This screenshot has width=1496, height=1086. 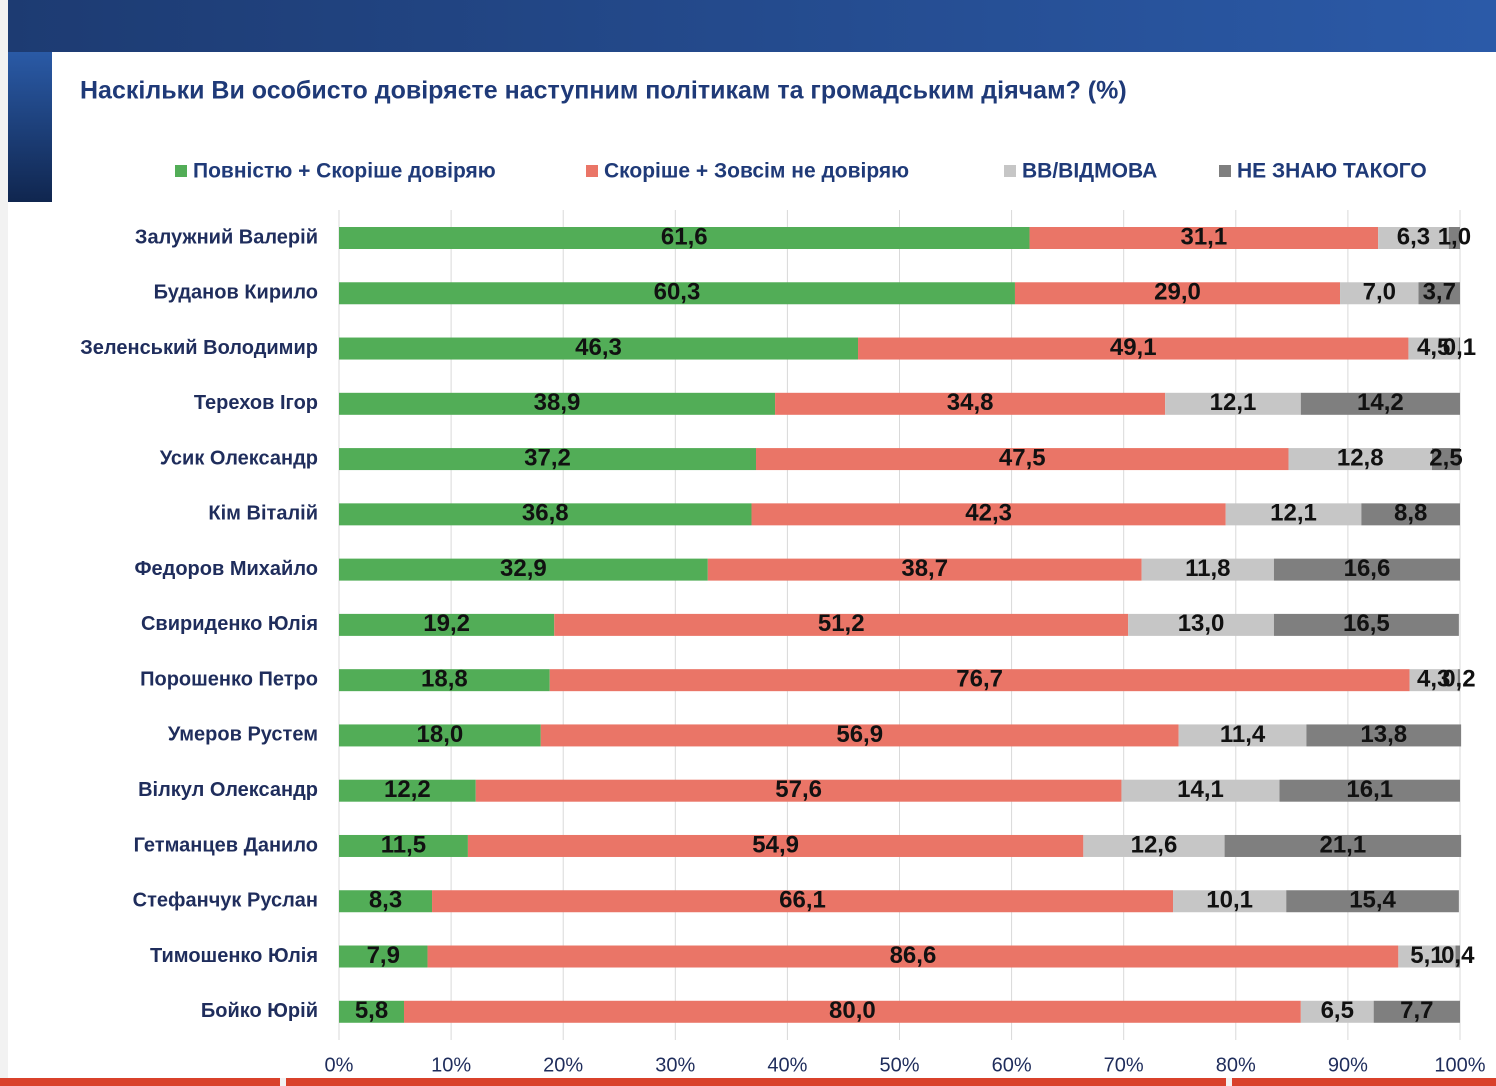 What do you see at coordinates (841, 623) in the screenshot?
I see `data-label: 51,2` at bounding box center [841, 623].